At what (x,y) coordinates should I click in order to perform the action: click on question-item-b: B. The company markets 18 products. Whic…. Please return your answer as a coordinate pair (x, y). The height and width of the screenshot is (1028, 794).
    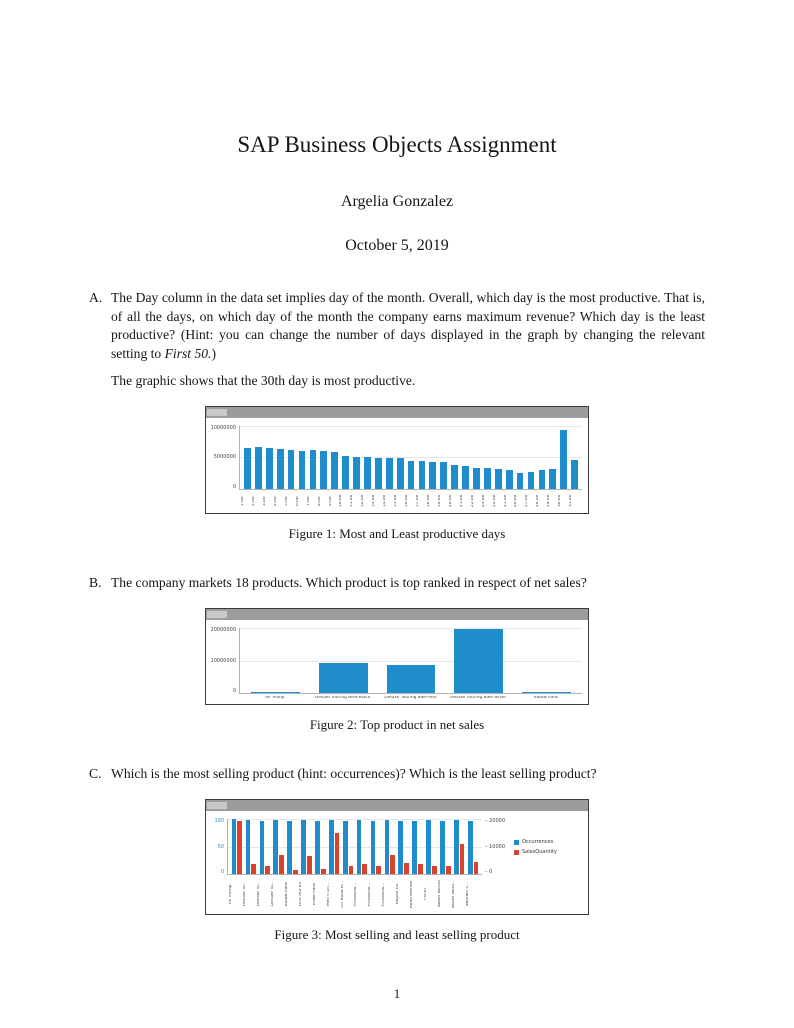
    Looking at the image, I should click on (397, 583).